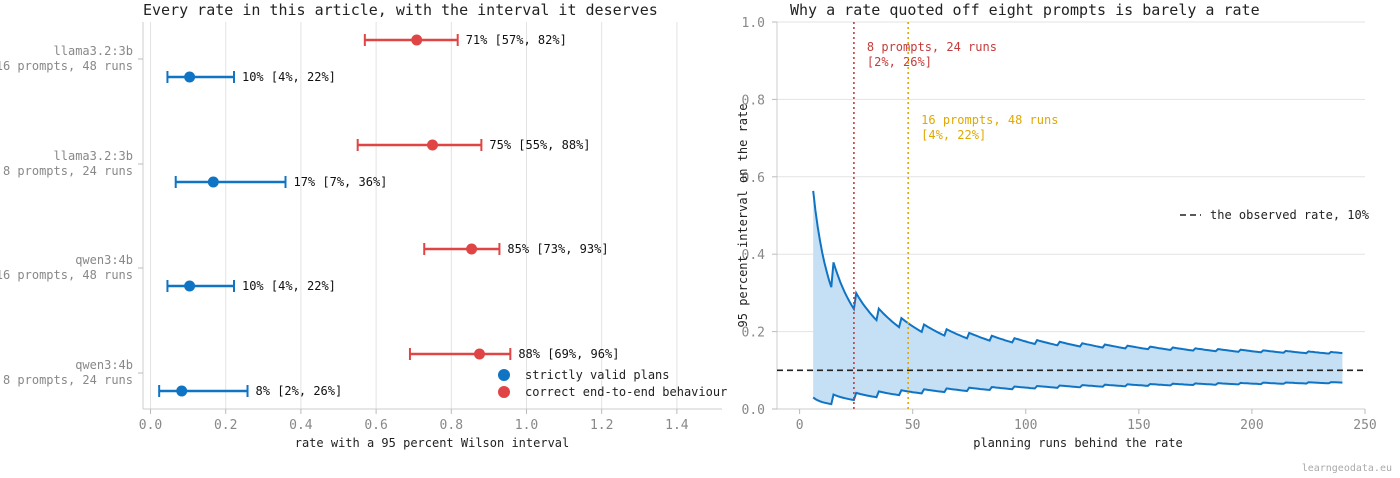 The height and width of the screenshot is (478, 1400). I want to click on x-tick-label: 50, so click(913, 425).